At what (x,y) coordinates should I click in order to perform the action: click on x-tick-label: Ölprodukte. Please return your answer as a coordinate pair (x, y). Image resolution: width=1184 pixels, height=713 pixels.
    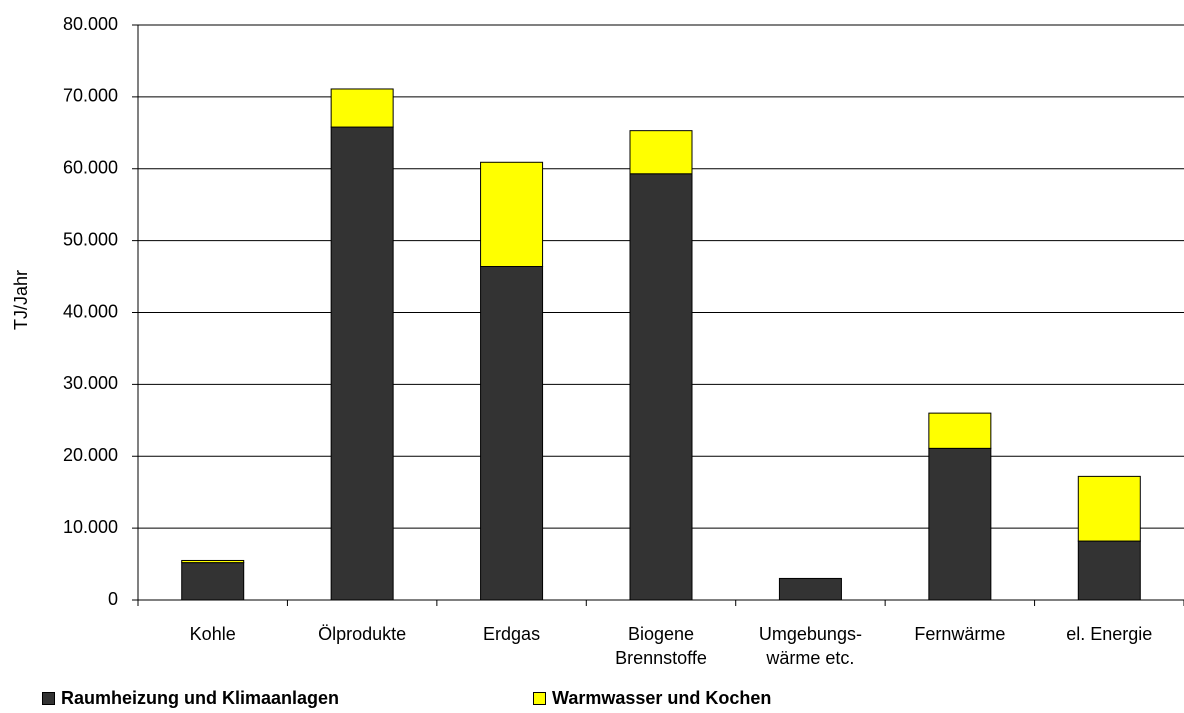
    Looking at the image, I should click on (362, 634).